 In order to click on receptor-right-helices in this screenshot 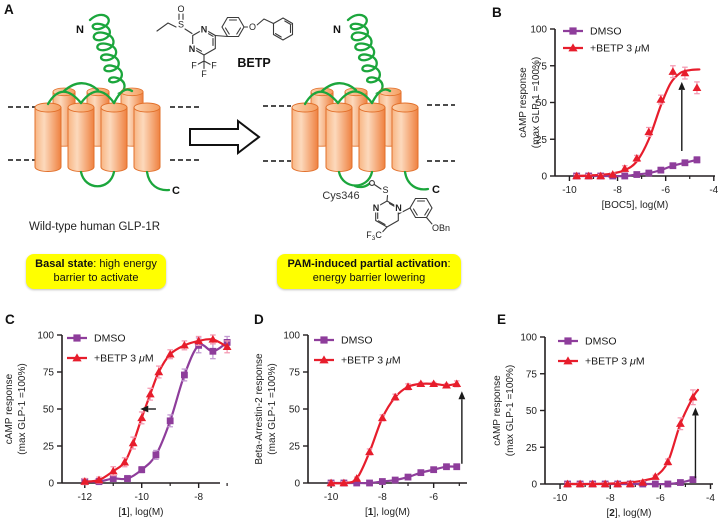, I will do `click(355, 129)`.